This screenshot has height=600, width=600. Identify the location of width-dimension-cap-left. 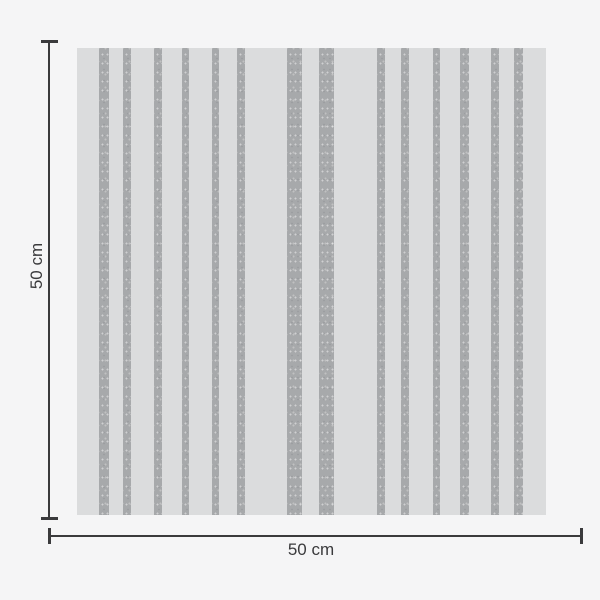
(49, 536).